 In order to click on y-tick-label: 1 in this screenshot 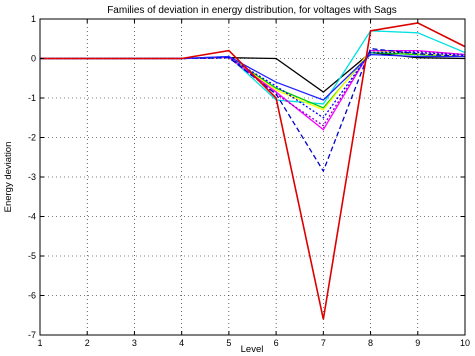, I will do `click(33, 19)`.